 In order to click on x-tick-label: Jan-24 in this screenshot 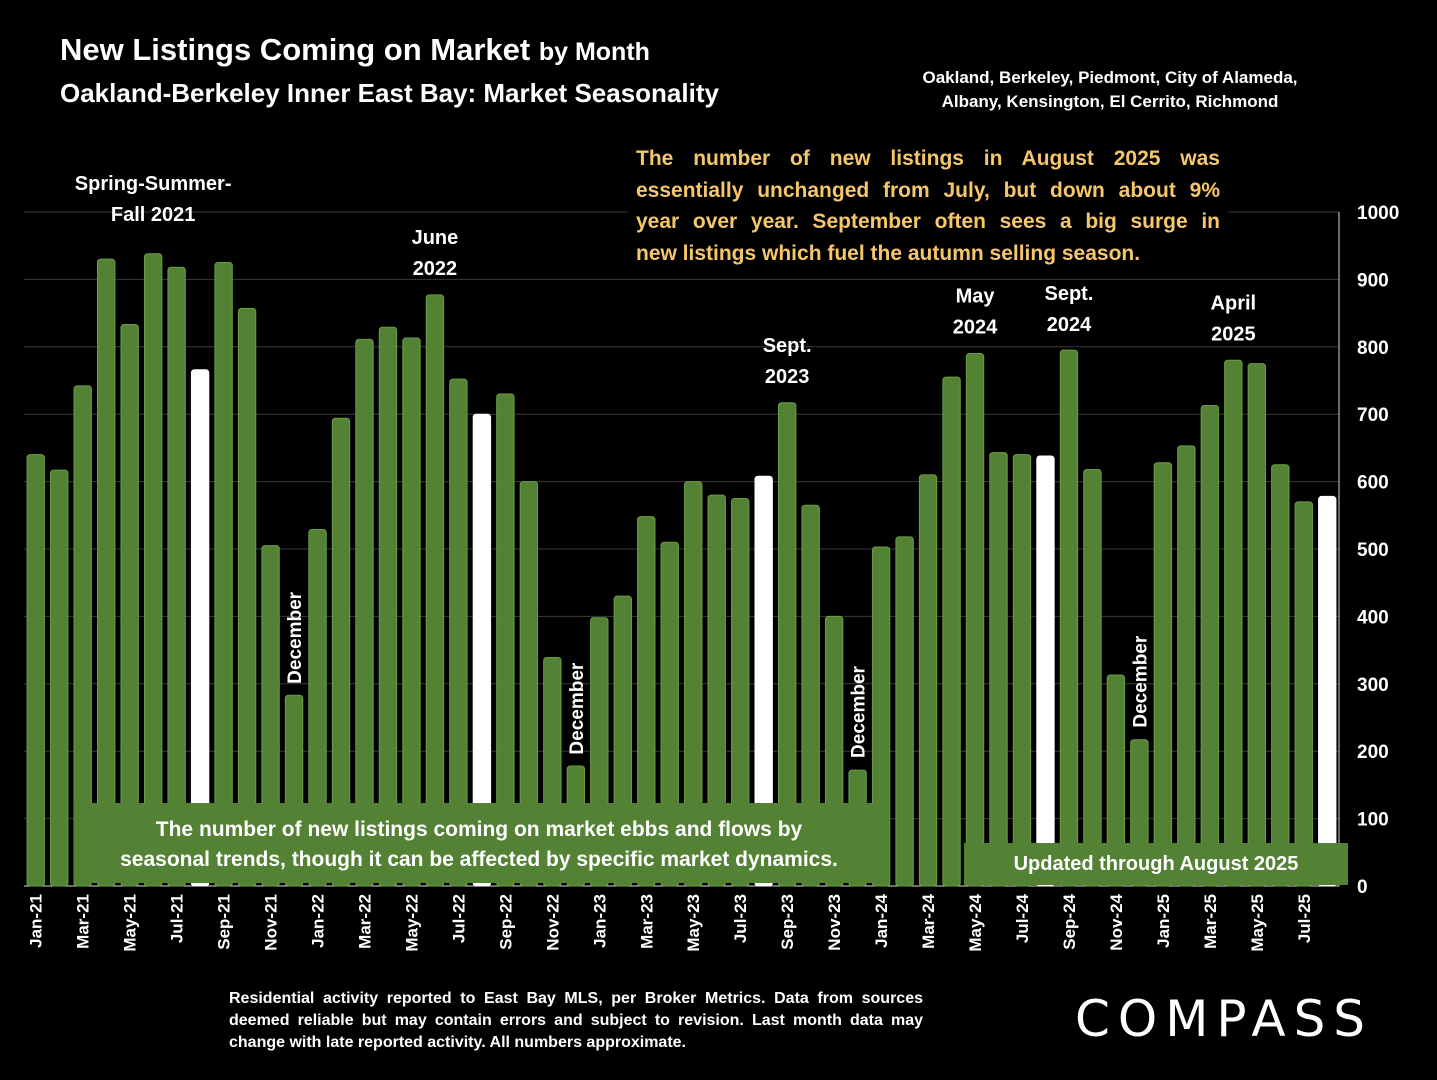, I will do `click(881, 920)`.